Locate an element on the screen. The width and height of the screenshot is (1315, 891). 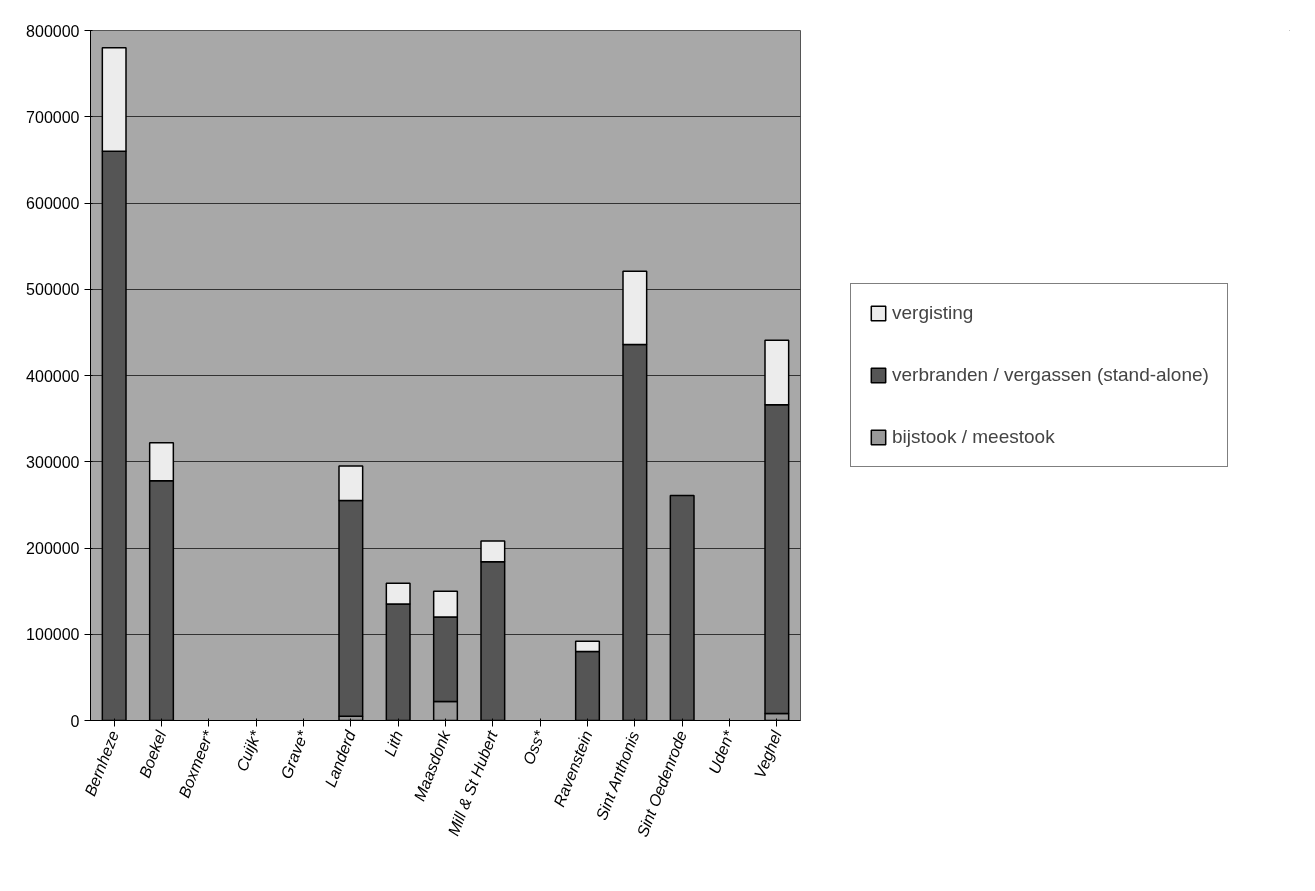
y-tick-label: 600000 is located at coordinates (53, 203).